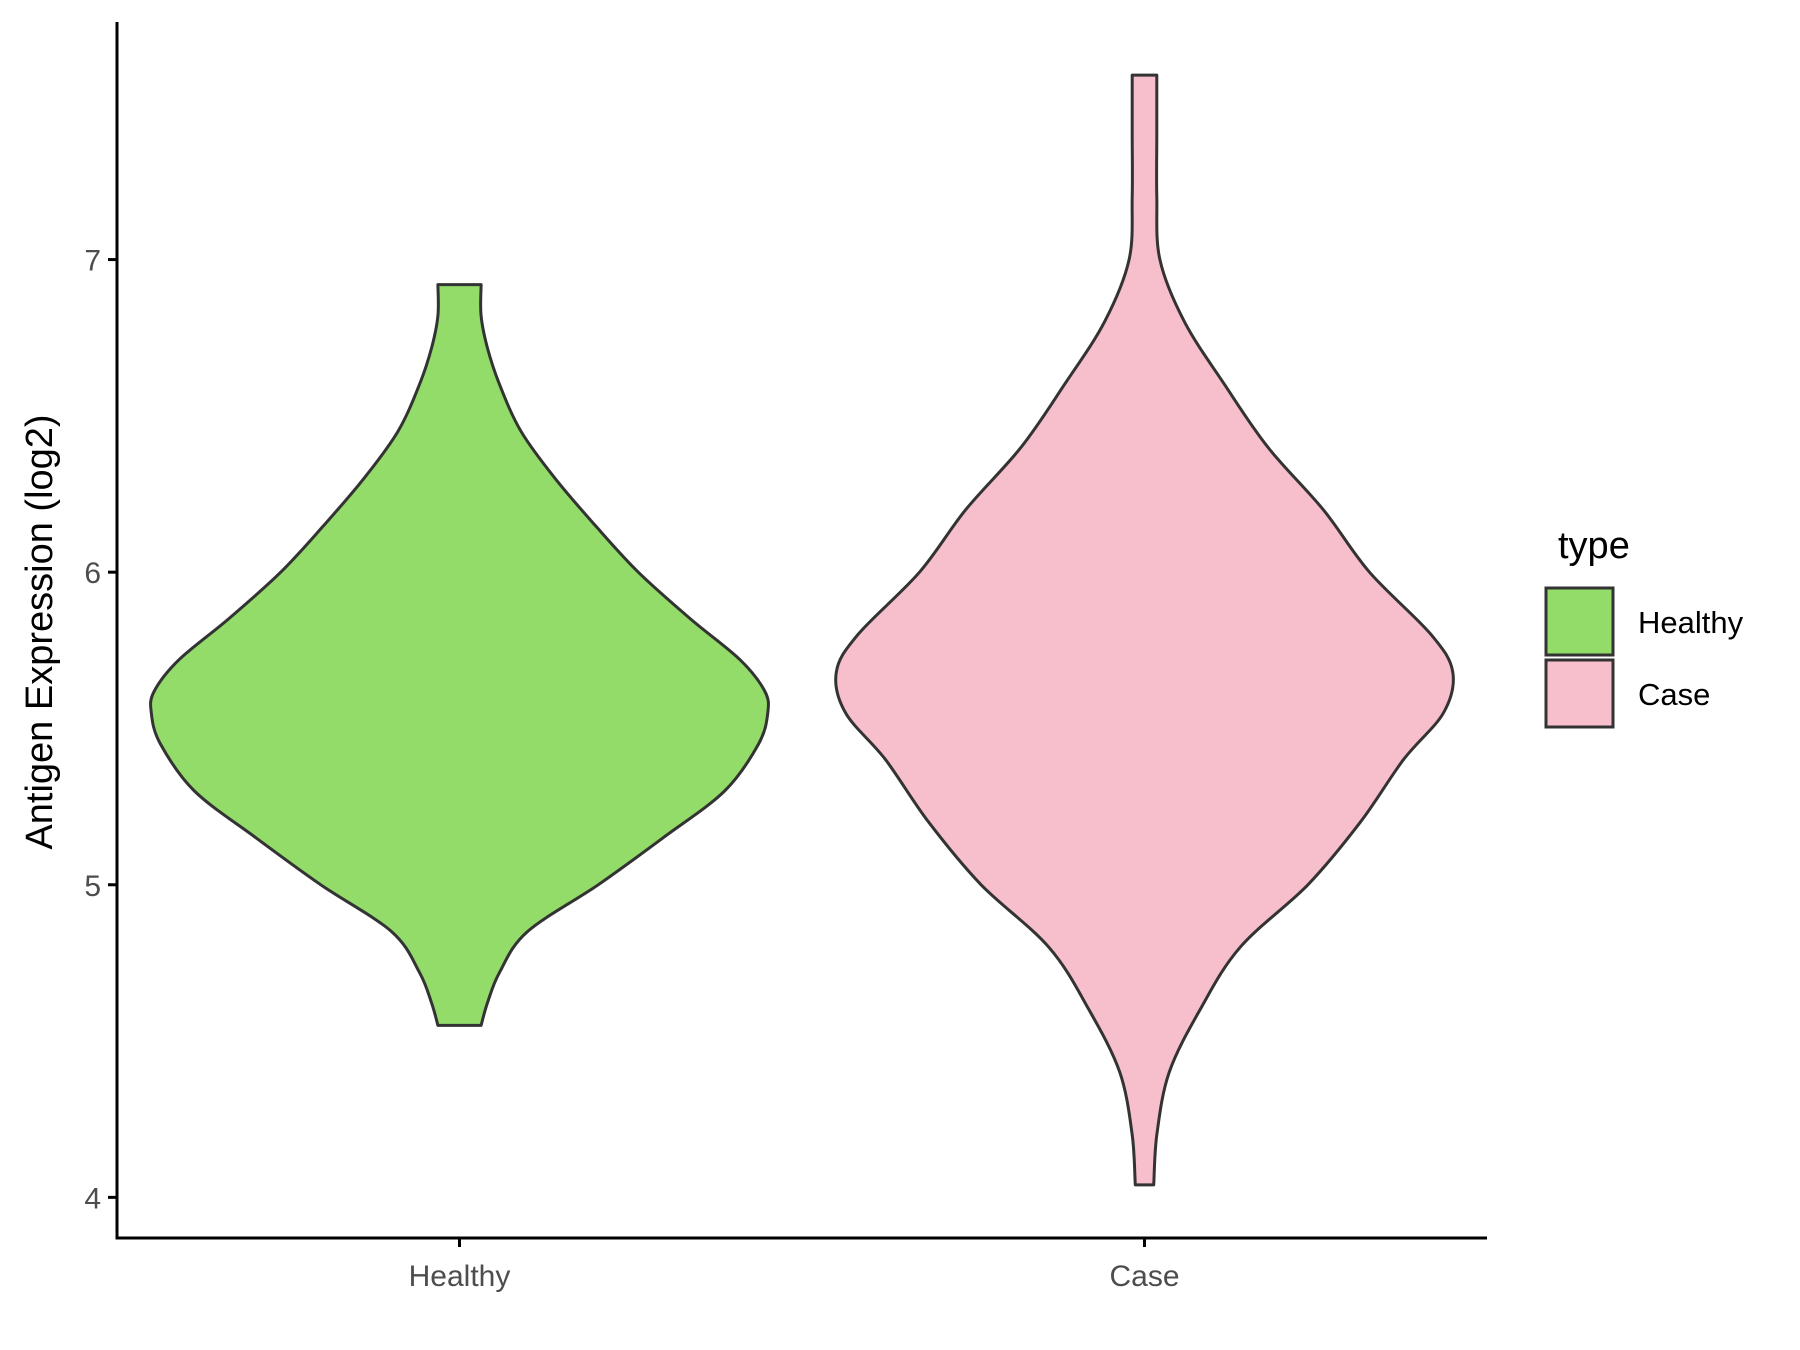 The image size is (1800, 1350). What do you see at coordinates (100, 730) in the screenshot?
I see `y-ticks: 4 5 6 7` at bounding box center [100, 730].